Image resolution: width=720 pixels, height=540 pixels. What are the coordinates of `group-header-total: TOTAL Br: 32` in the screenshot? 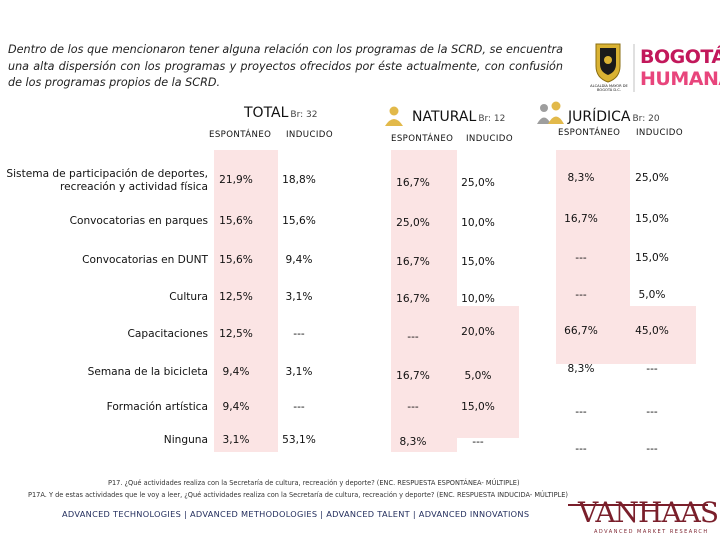 It's located at (280, 113).